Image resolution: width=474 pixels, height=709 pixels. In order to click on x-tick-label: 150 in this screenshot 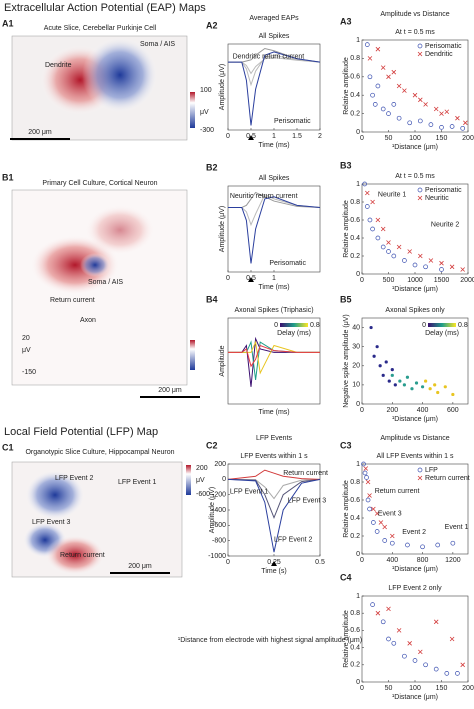, I will do `click(442, 138)`.